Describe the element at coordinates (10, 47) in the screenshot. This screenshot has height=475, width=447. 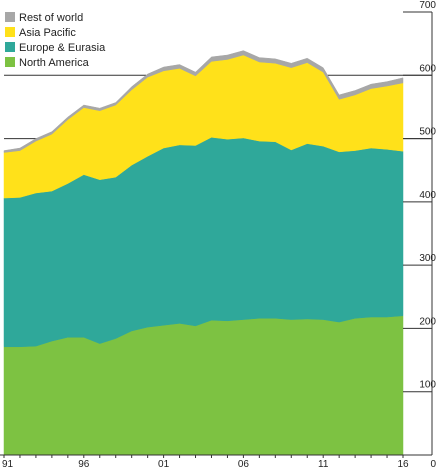
I see `legend-swatch-europe-eurasia` at that location.